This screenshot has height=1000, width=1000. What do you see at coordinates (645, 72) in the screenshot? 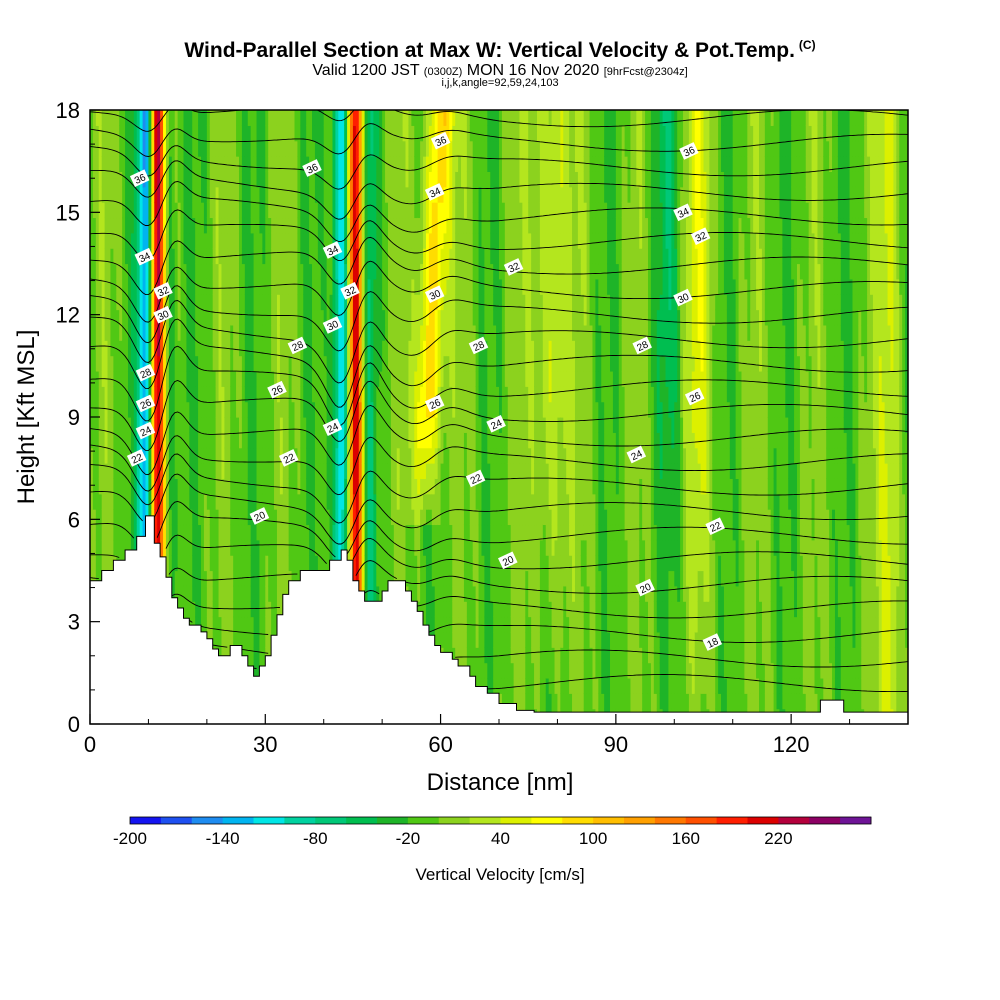
I see `forecast-info: [9hrFcst@2304z]` at bounding box center [645, 72].